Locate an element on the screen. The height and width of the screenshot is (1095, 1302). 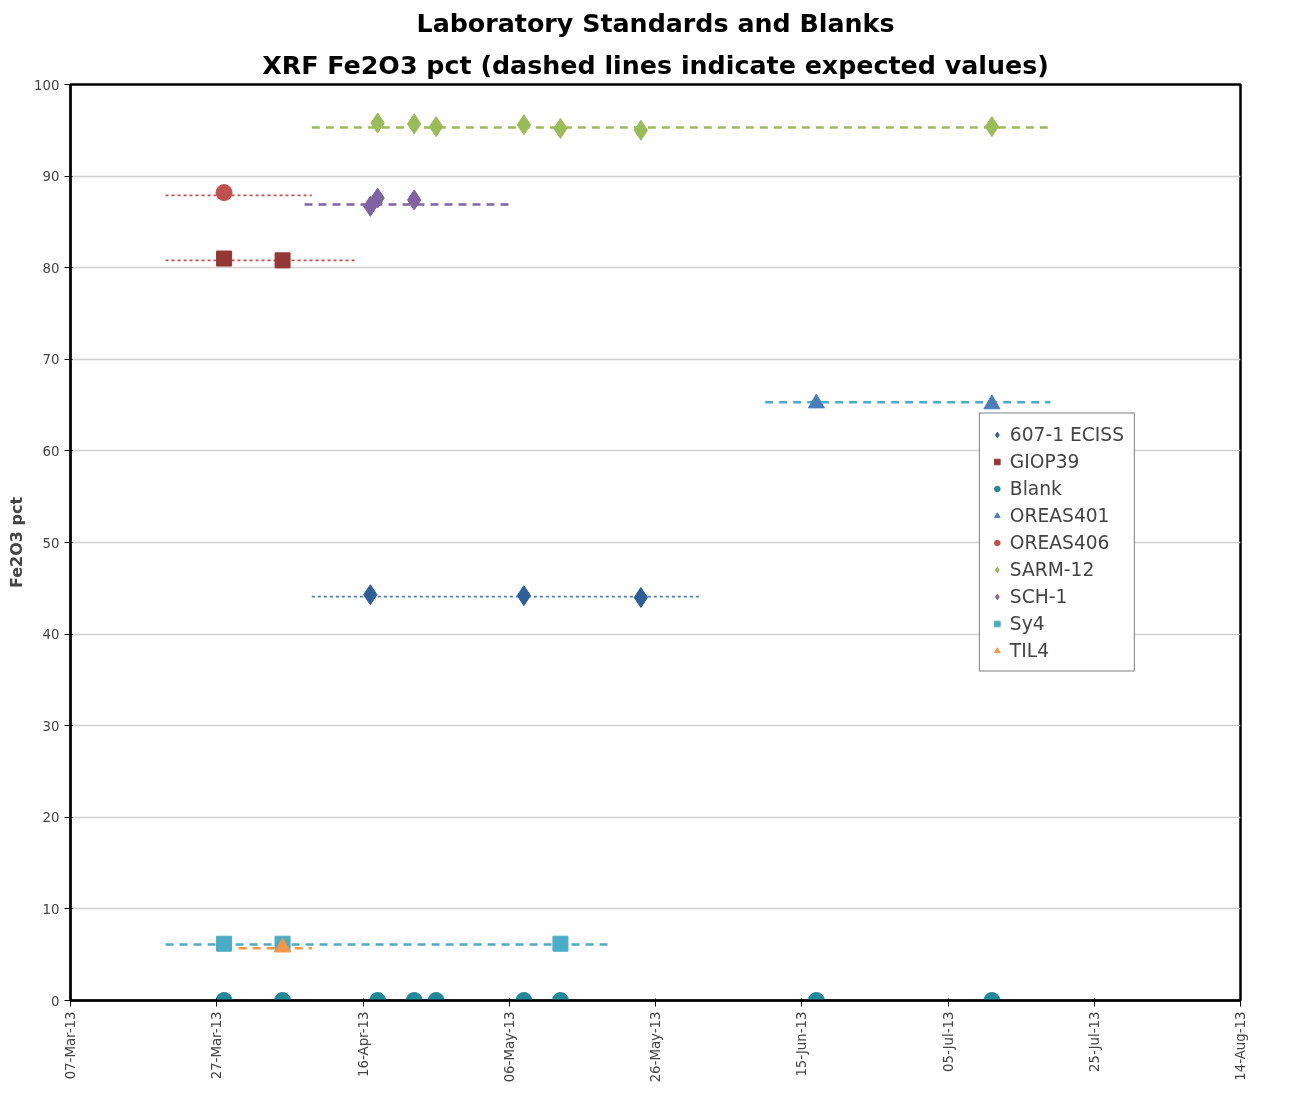
legend-label: Sy4 is located at coordinates (1027, 623).